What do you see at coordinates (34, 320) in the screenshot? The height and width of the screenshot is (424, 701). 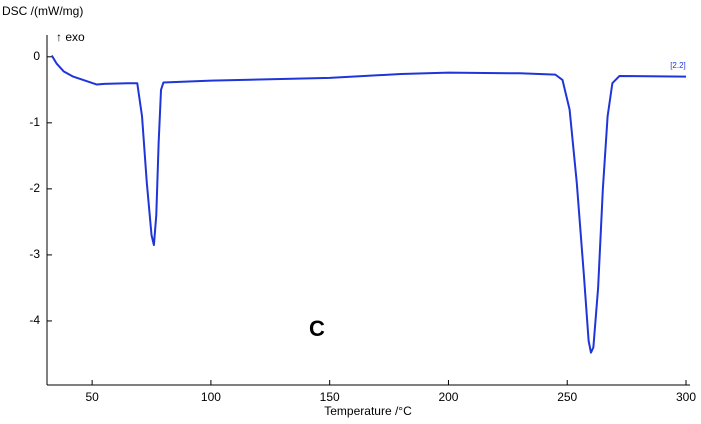 I see `y-tick-label: -4` at bounding box center [34, 320].